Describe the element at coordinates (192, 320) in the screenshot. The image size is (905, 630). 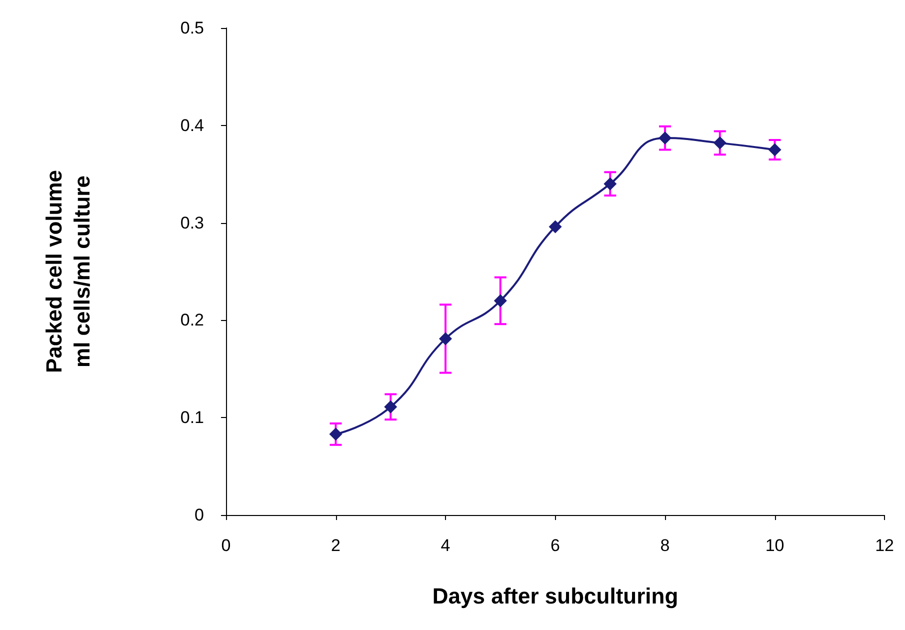
I see `y-tick-label: 0.2` at that location.